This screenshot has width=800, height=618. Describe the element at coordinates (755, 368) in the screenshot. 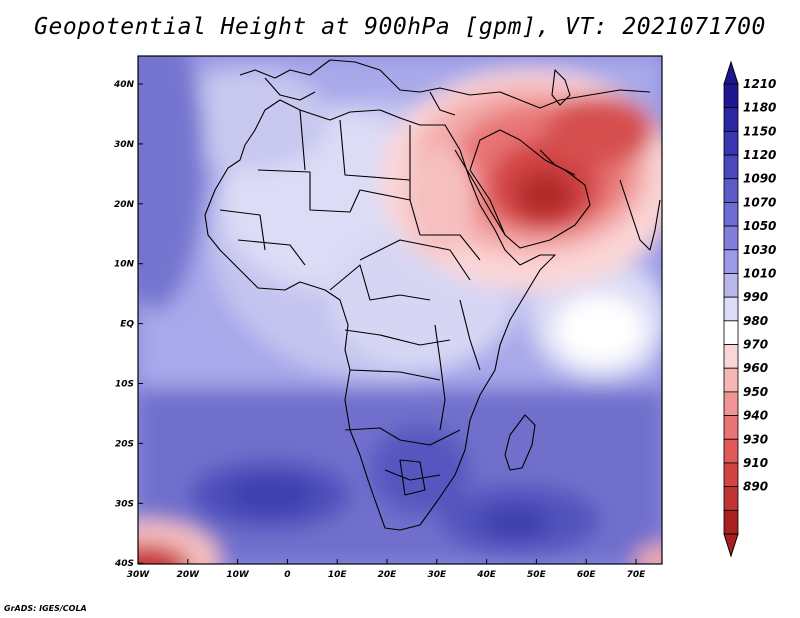

I see `colorbar-label: 960` at that location.